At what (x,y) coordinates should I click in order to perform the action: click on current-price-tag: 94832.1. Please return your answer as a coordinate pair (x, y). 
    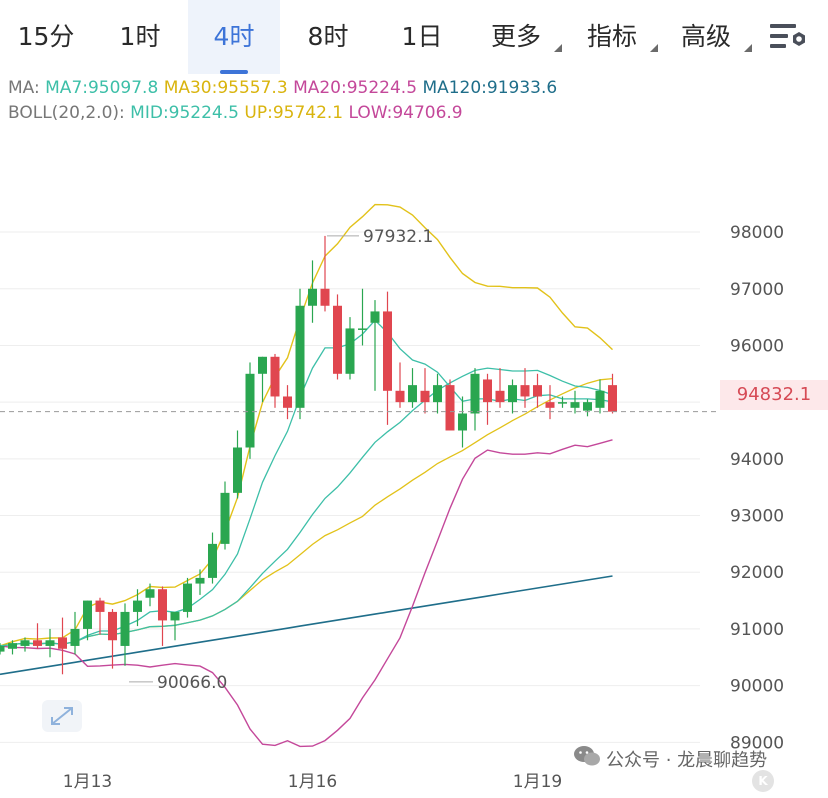
    Looking at the image, I should click on (774, 395).